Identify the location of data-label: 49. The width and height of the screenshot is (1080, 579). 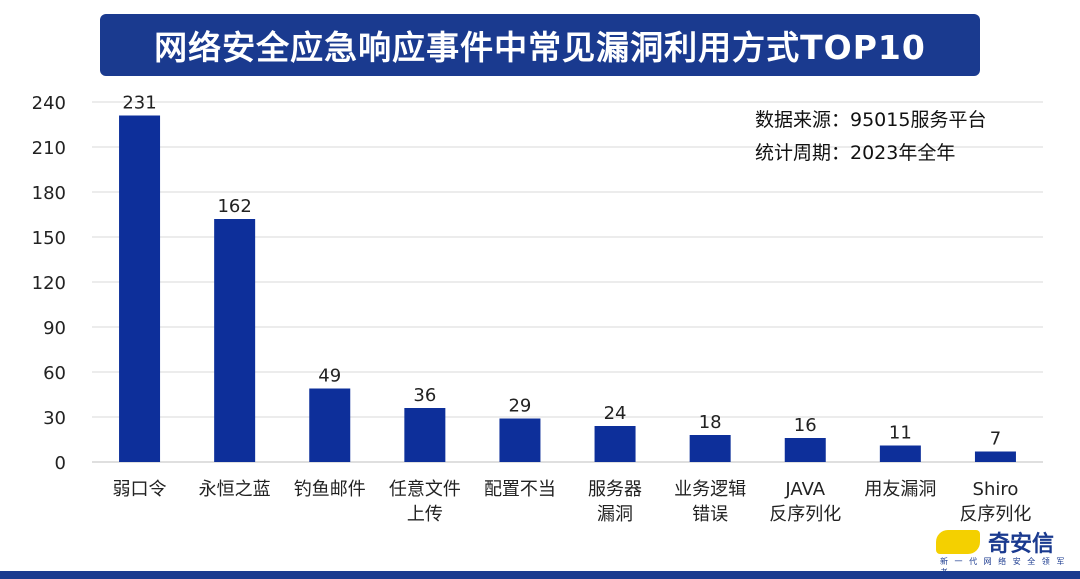
(329, 376).